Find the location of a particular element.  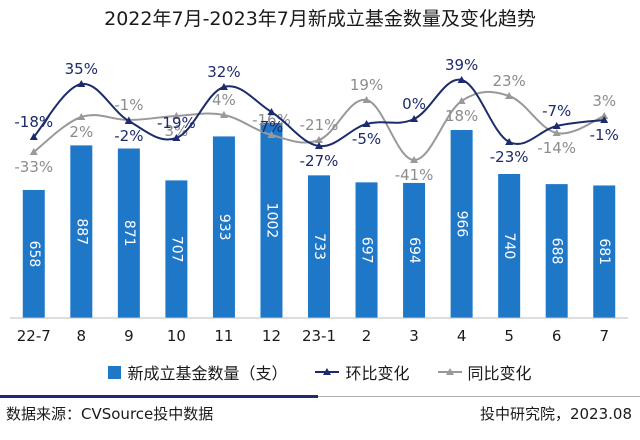

bar-value-label: 658 is located at coordinates (34, 254).